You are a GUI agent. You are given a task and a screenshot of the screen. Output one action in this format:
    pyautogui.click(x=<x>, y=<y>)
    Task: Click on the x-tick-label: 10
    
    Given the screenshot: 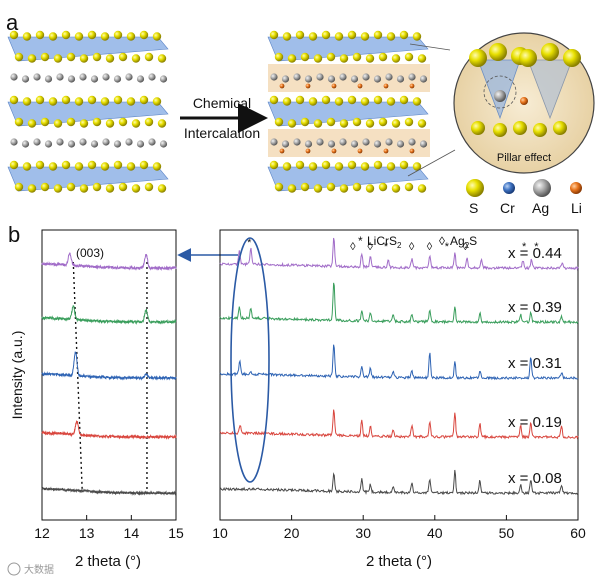 What is the action you would take?
    pyautogui.click(x=220, y=533)
    